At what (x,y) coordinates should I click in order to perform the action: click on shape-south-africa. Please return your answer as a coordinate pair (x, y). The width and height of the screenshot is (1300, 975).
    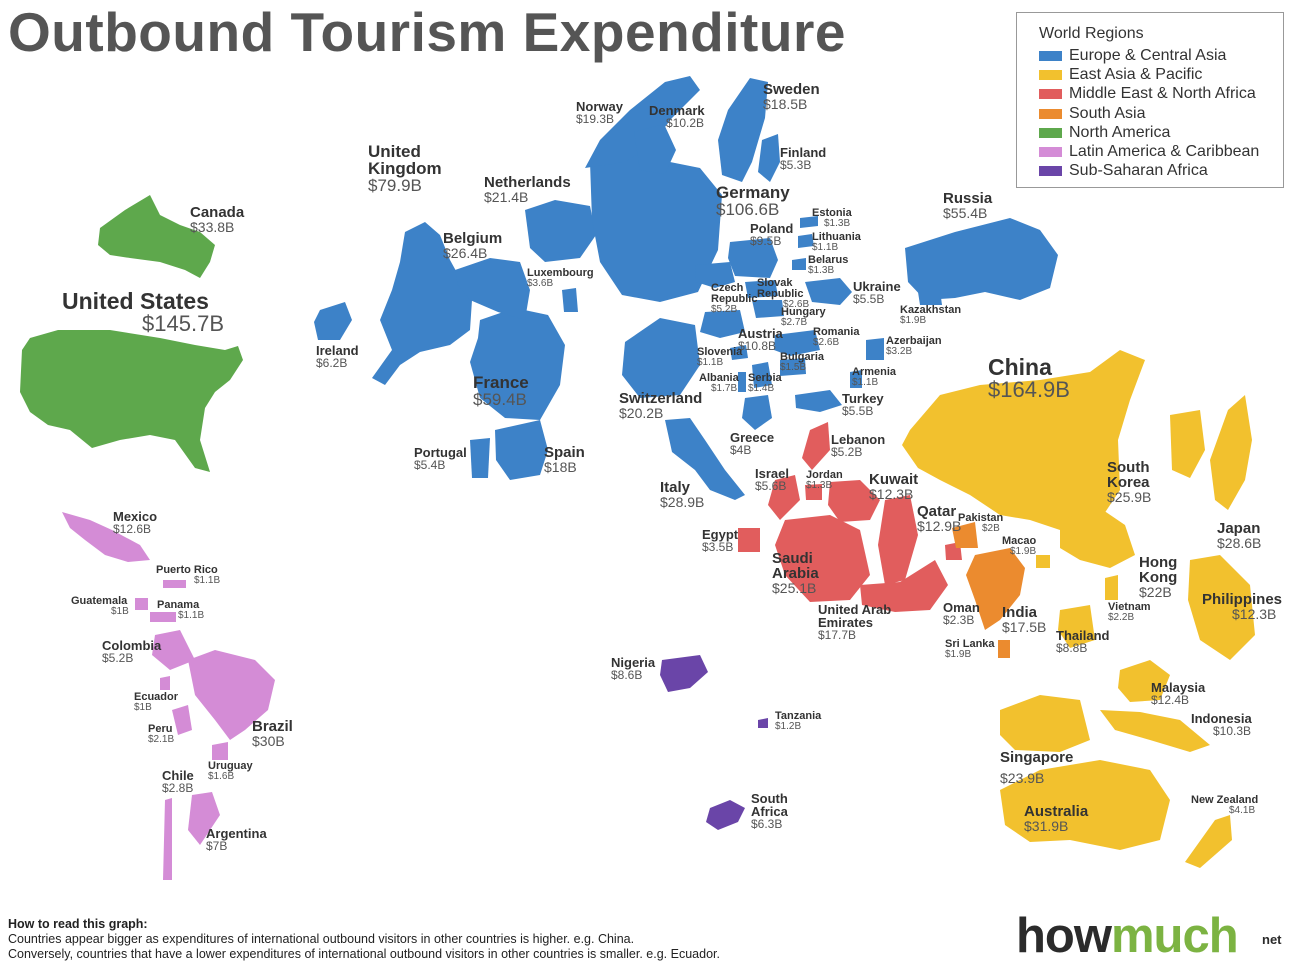
    Looking at the image, I should click on (725, 815).